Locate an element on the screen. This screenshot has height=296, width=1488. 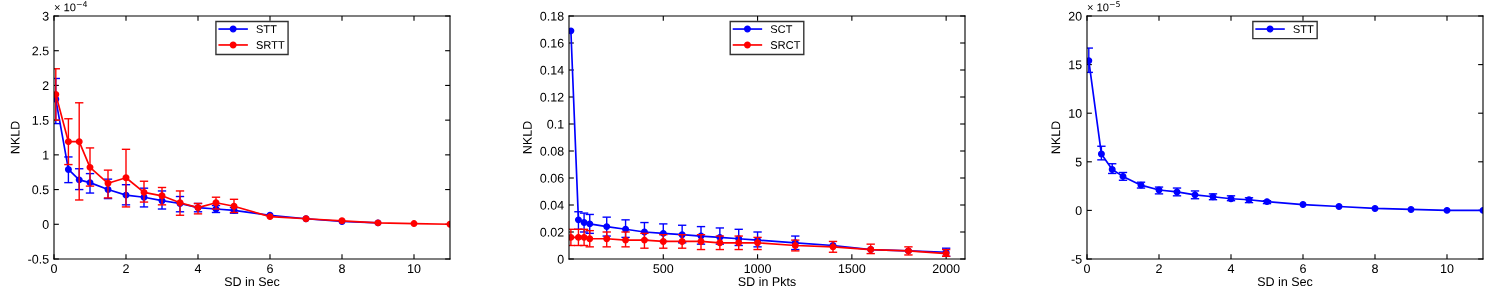
y-tick-label: 0.12 is located at coordinates (552, 97).